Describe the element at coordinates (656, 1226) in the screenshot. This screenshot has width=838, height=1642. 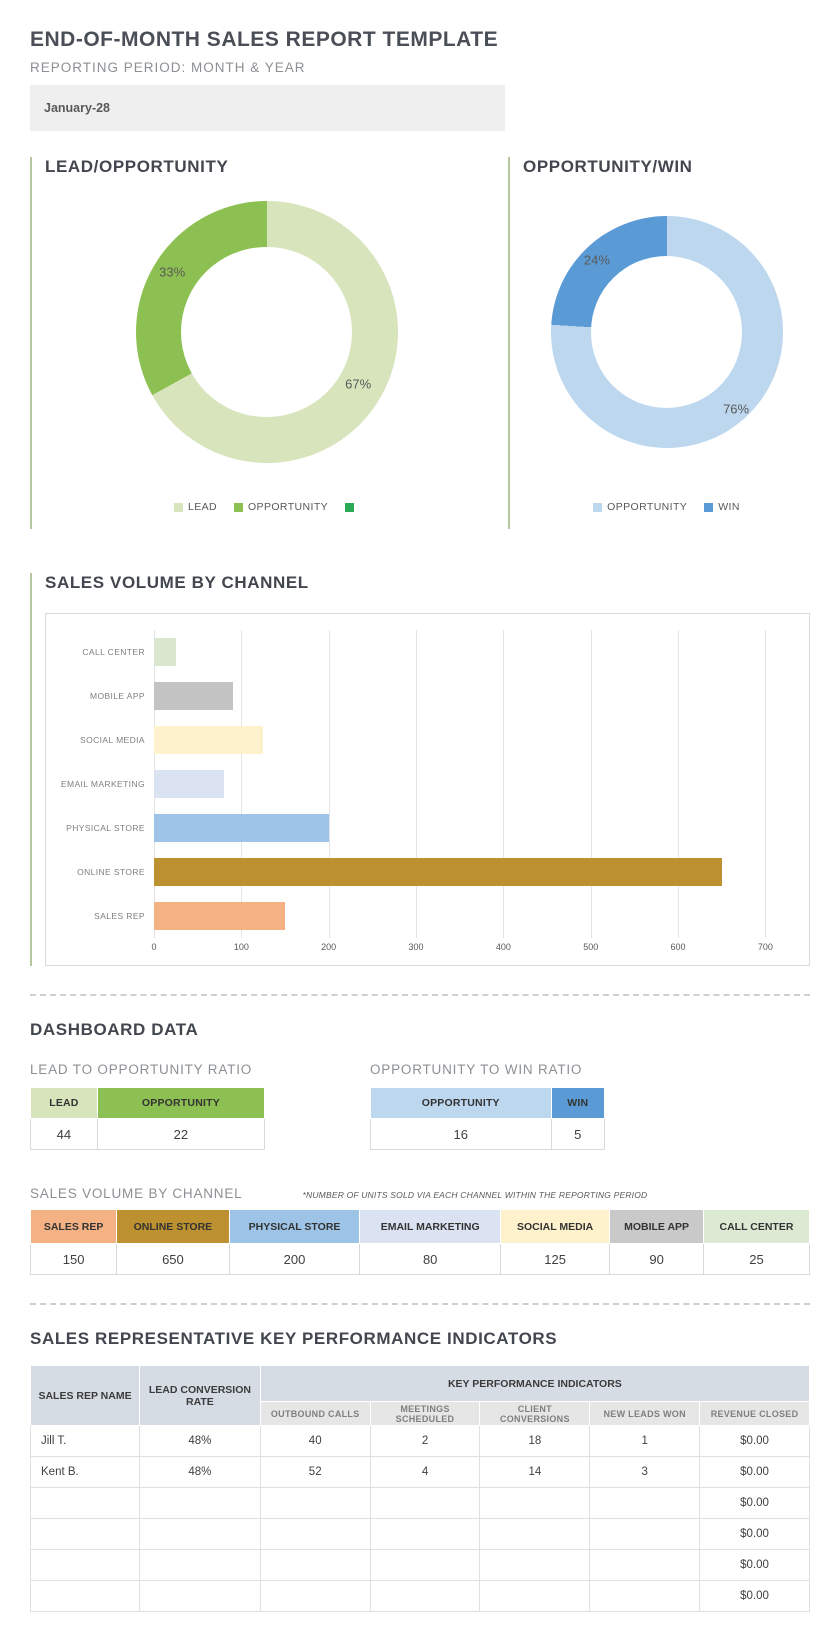
I see `sv-header-cell: MOBILE APP` at that location.